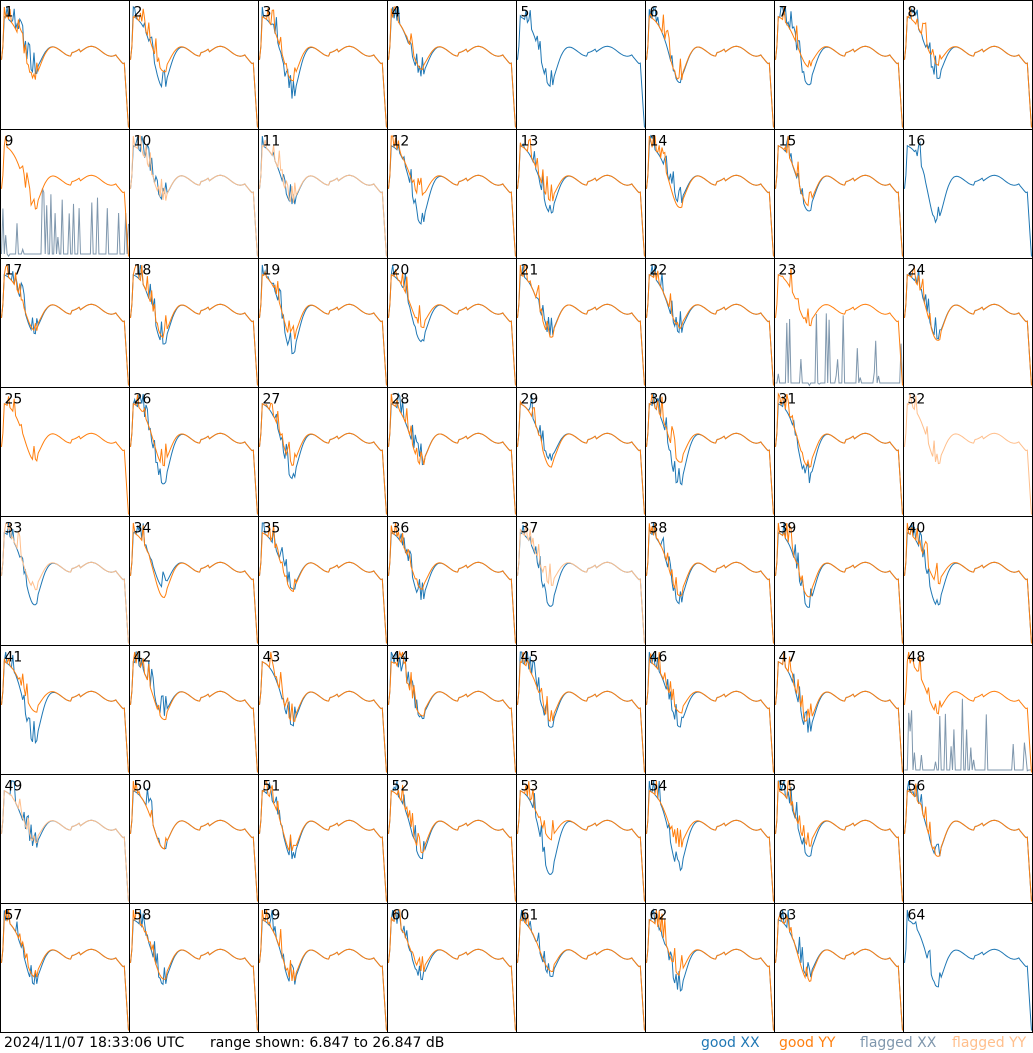 This screenshot has width=1033, height=1053. Describe the element at coordinates (272, 271) in the screenshot. I see `panel-label: 19` at that location.